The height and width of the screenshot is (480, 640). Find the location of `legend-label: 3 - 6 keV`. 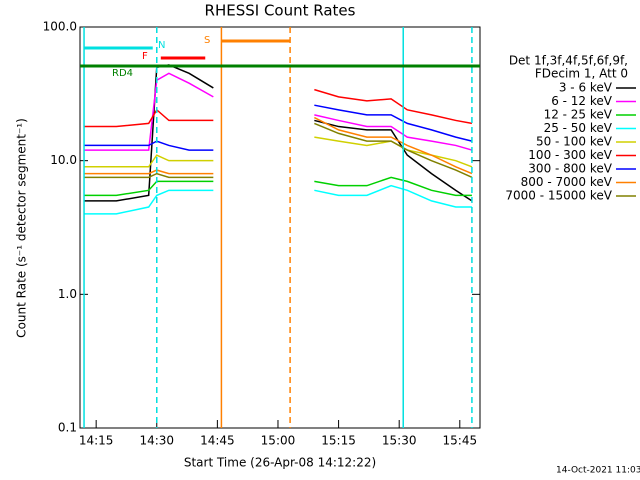

legend-label: 3 - 6 keV is located at coordinates (586, 88).